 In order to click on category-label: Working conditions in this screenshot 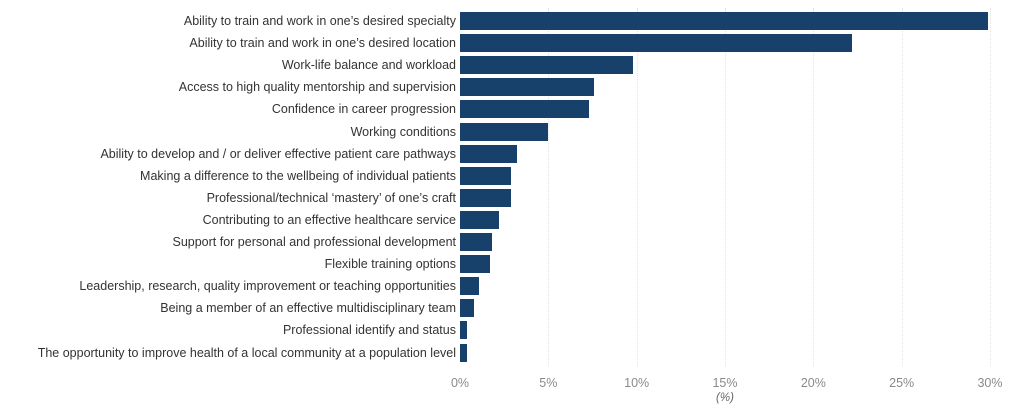, I will do `click(403, 131)`.